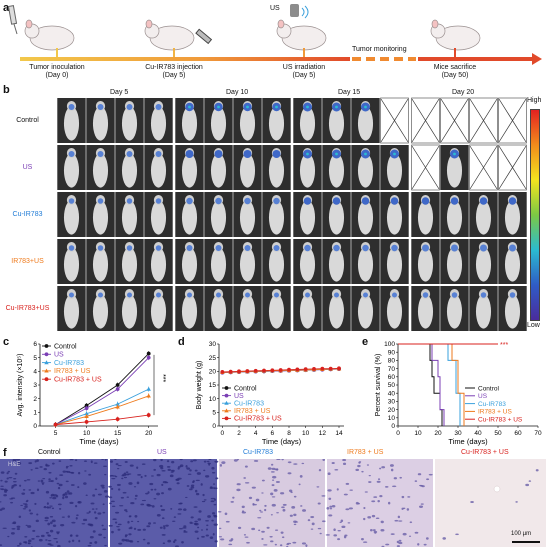  What do you see at coordinates (5, 453) in the screenshot?
I see `panel-label-f: f` at bounding box center [5, 453].